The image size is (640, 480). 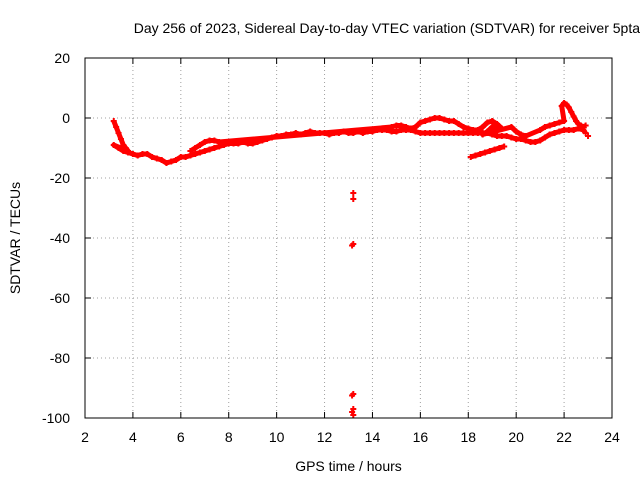 I want to click on series-band-late-segment, so click(x=487, y=152).